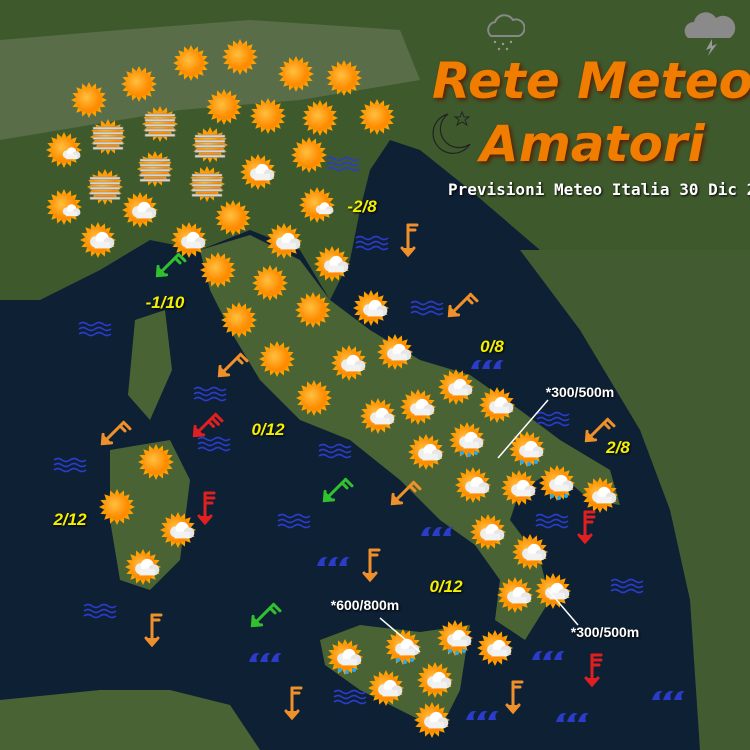  I want to click on temperature-label: 2/8, so click(618, 447).